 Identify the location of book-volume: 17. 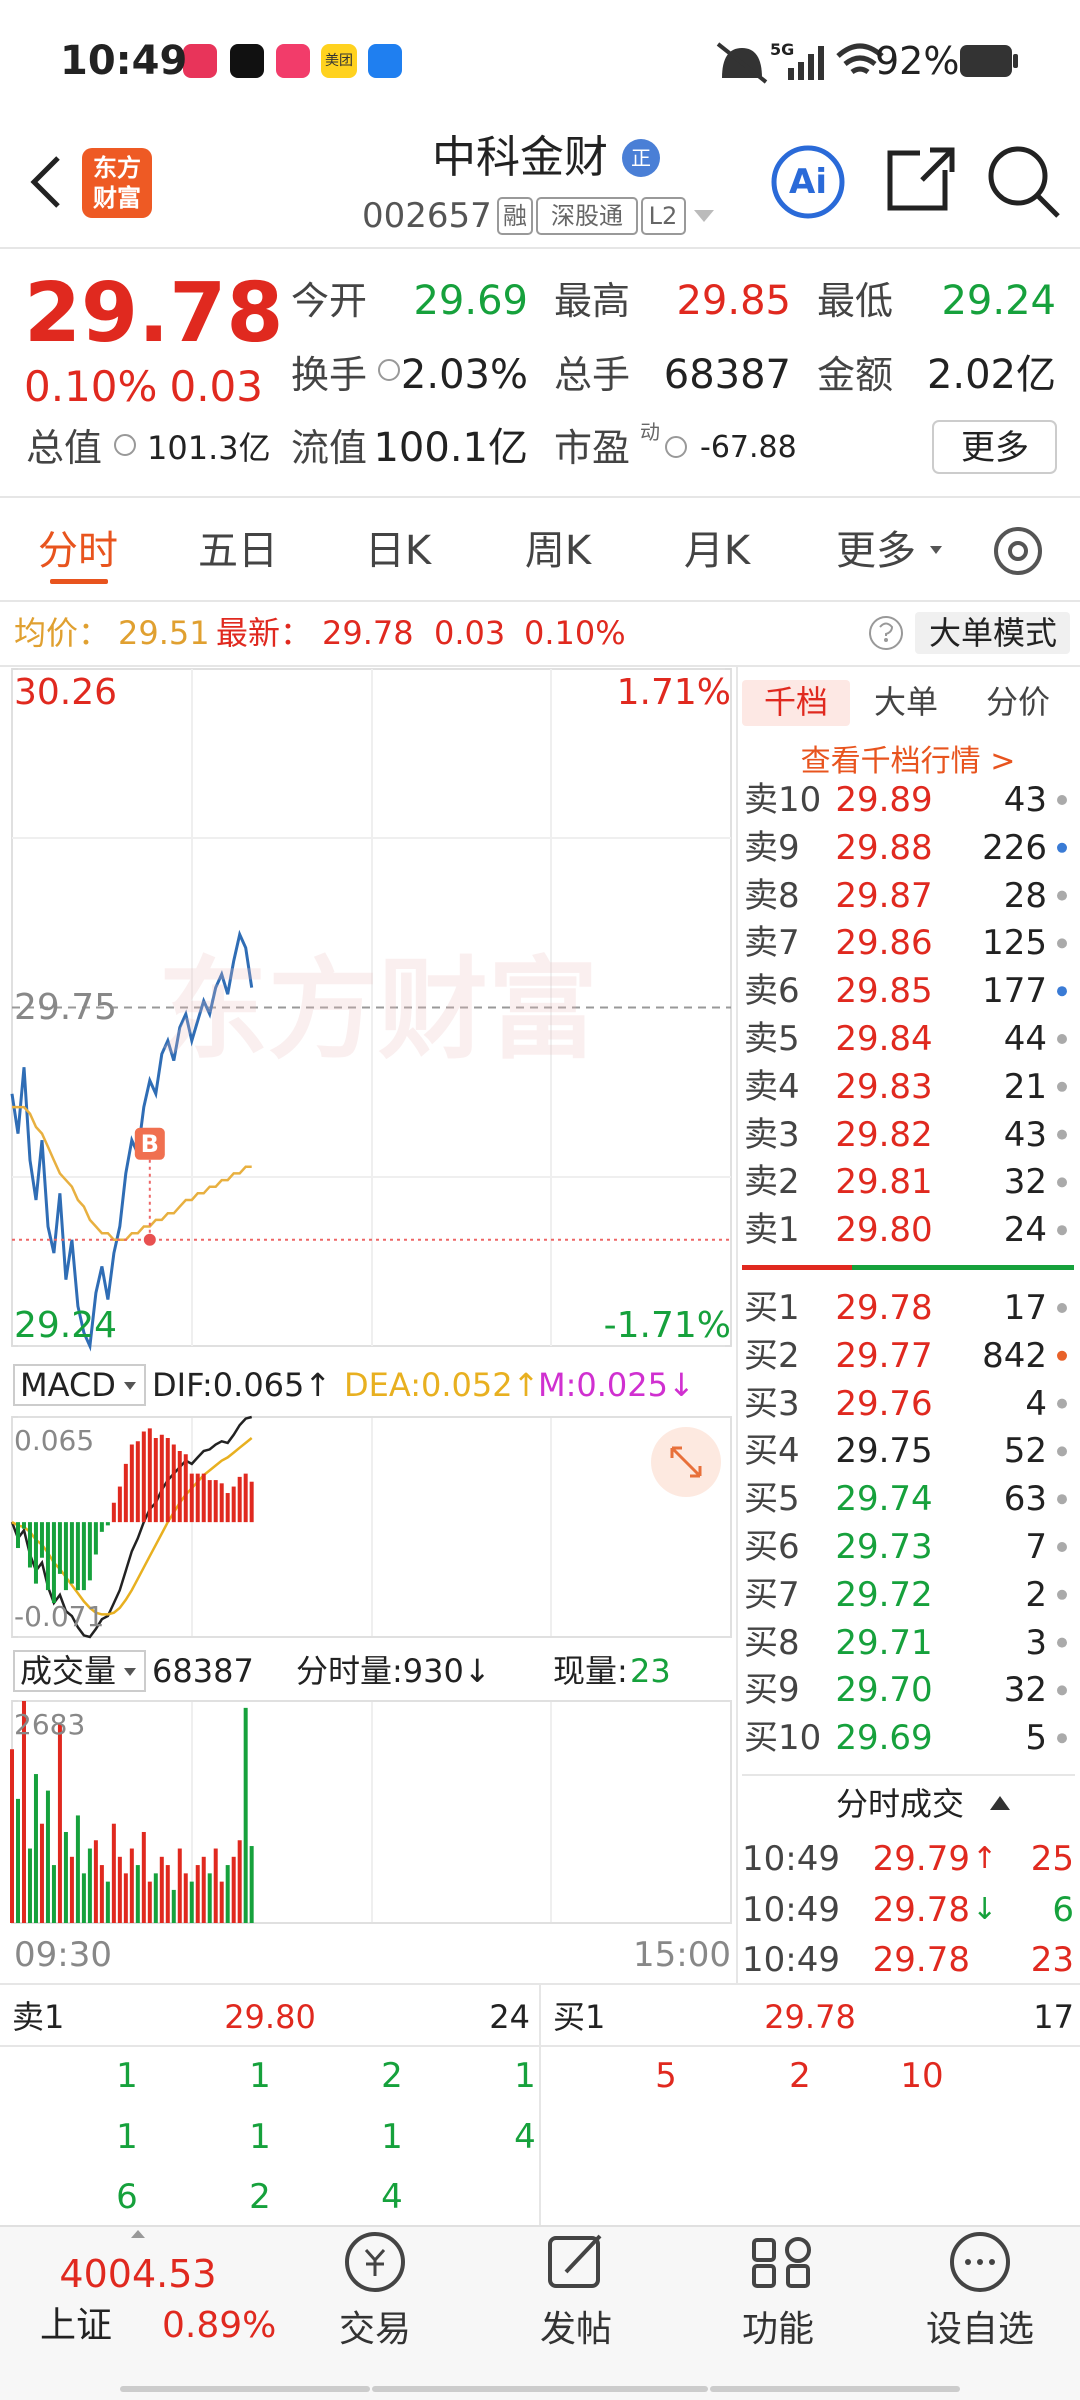
(1025, 1308).